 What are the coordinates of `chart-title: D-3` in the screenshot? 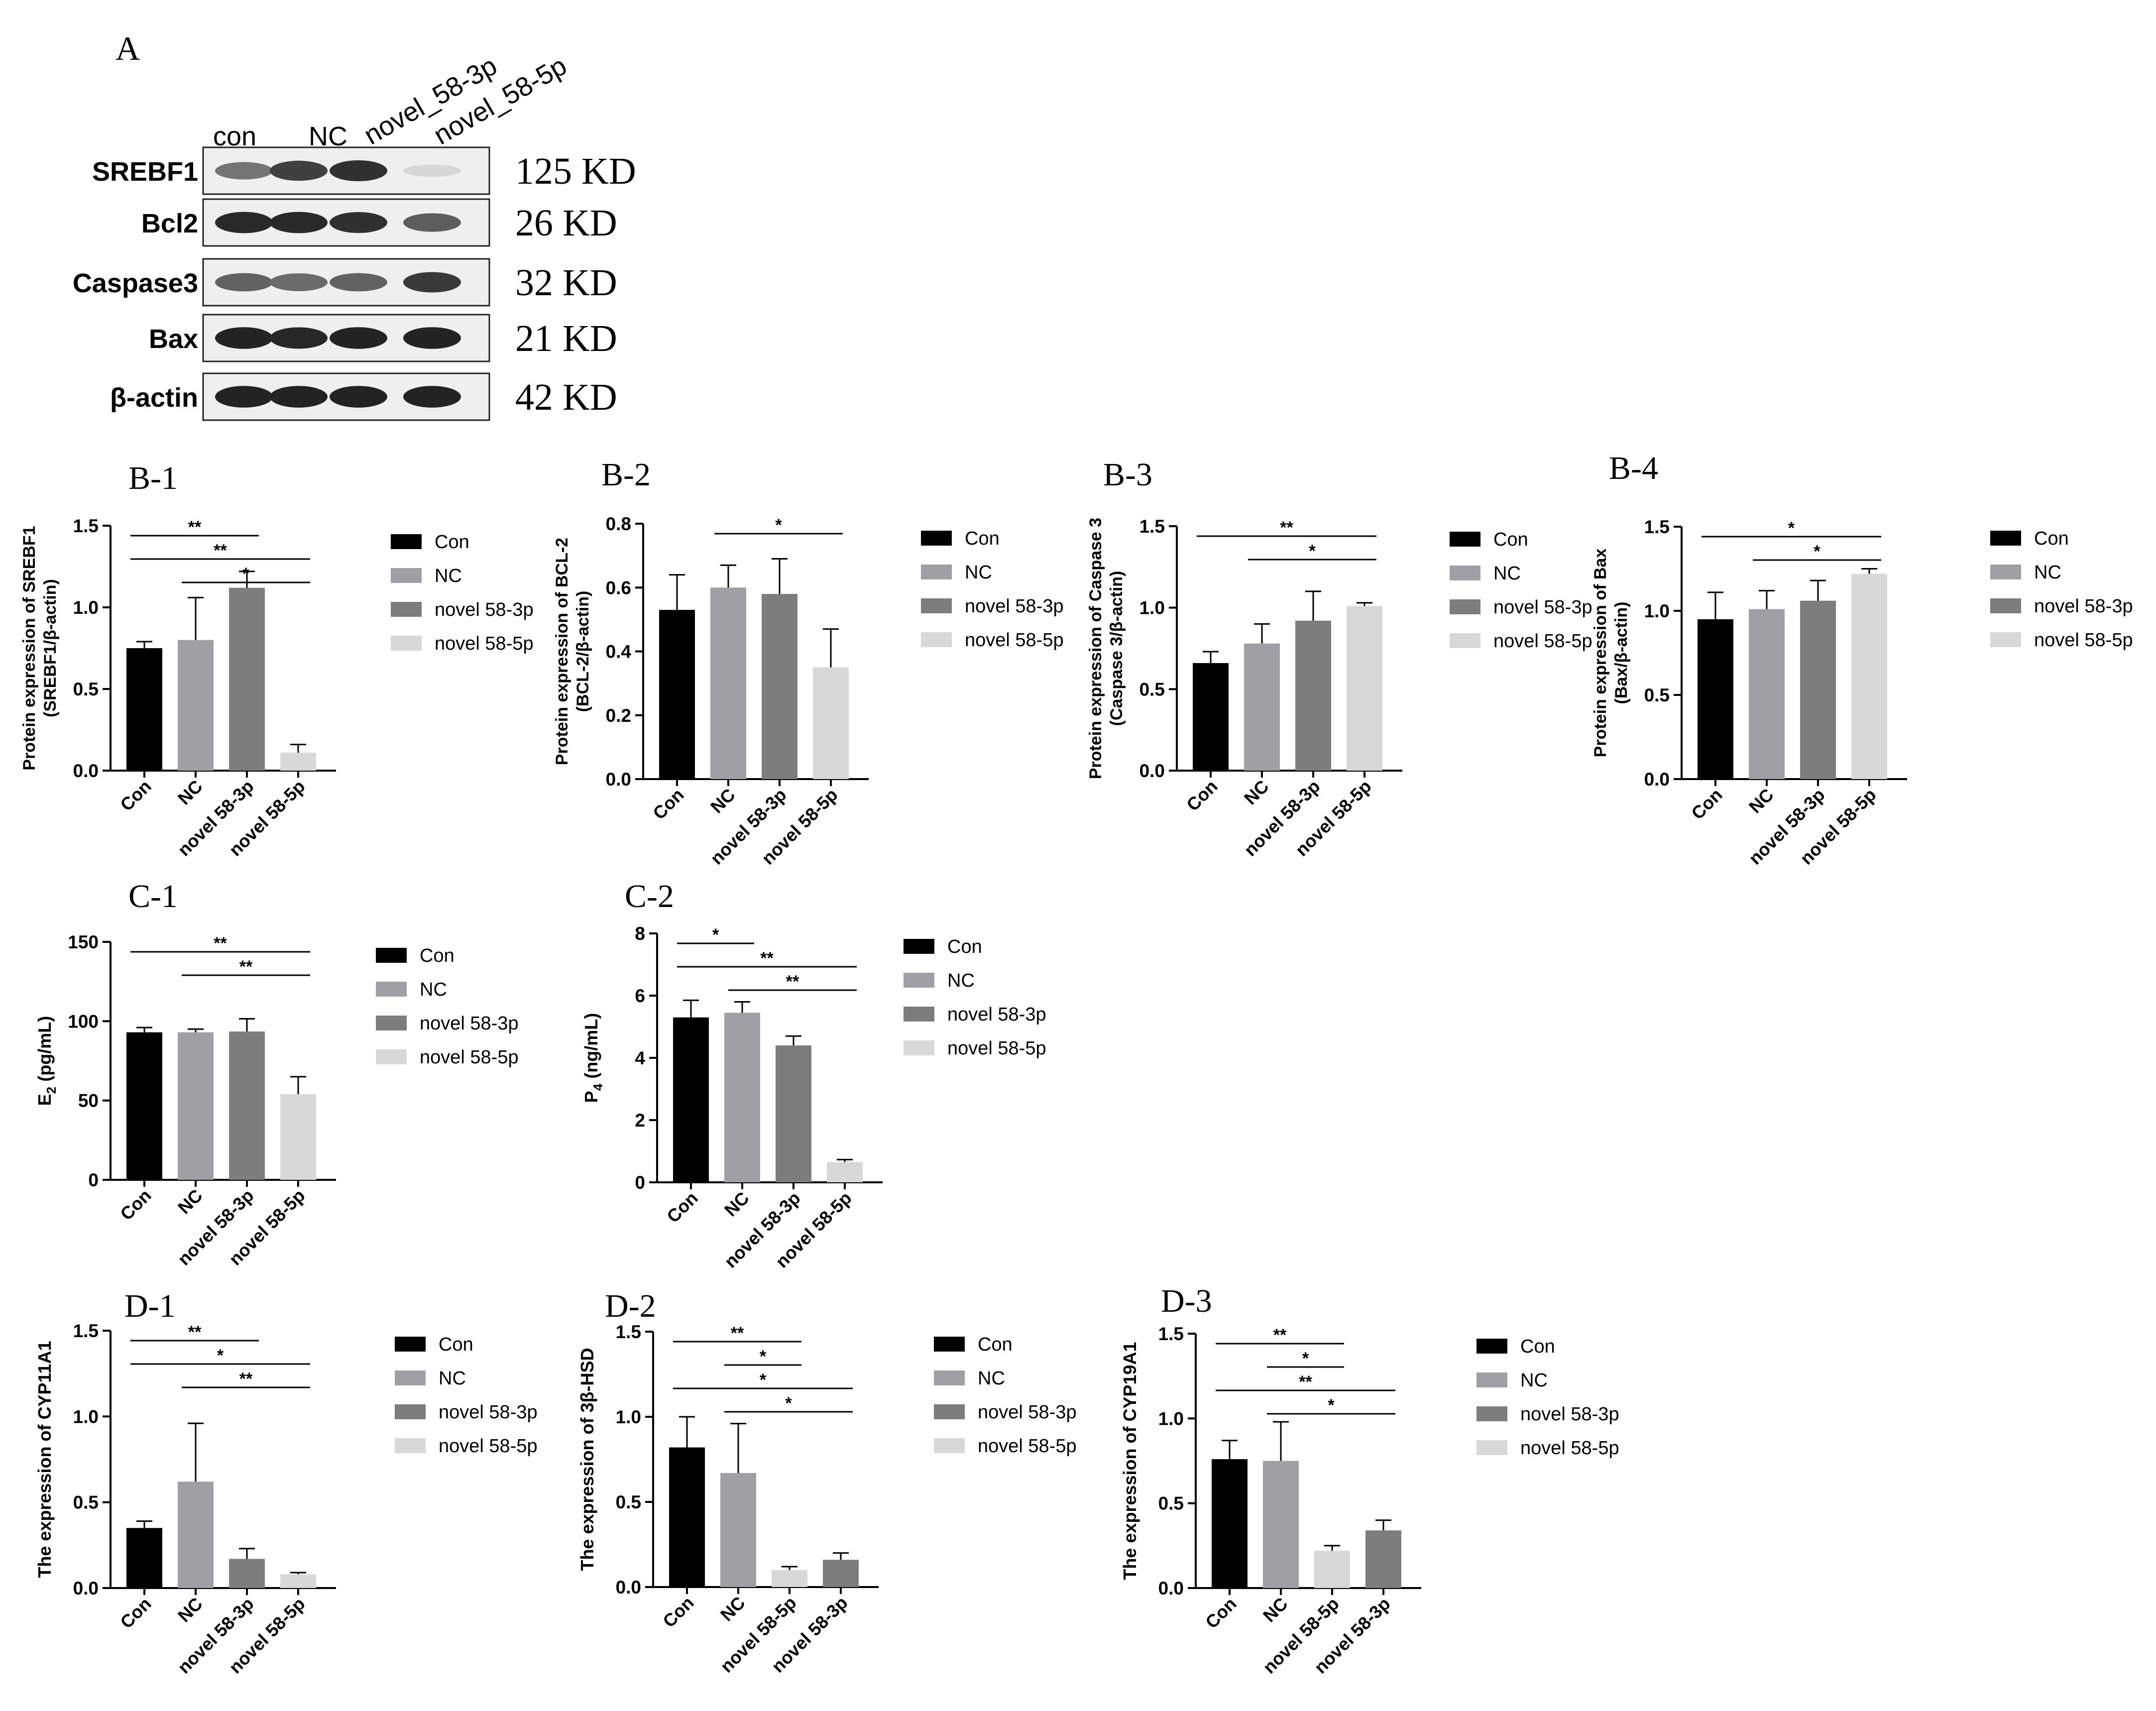 It's located at (1186, 1301).